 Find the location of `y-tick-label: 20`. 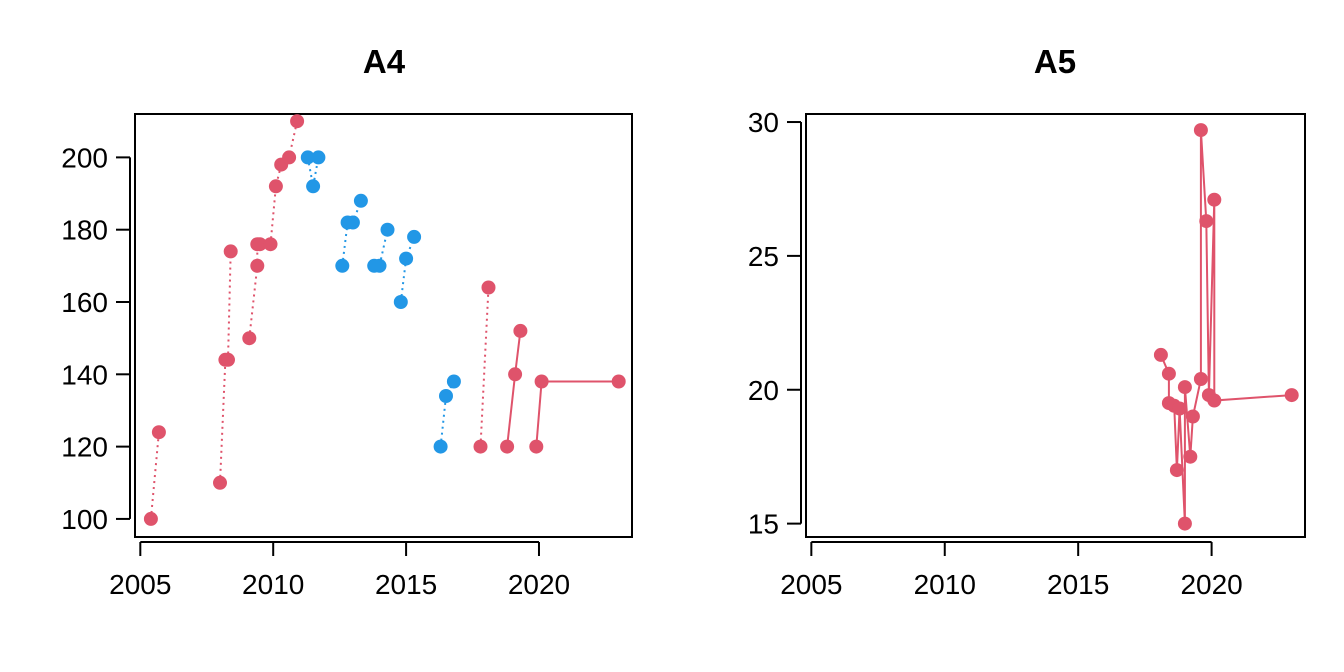

y-tick-label: 20 is located at coordinates (763, 390).